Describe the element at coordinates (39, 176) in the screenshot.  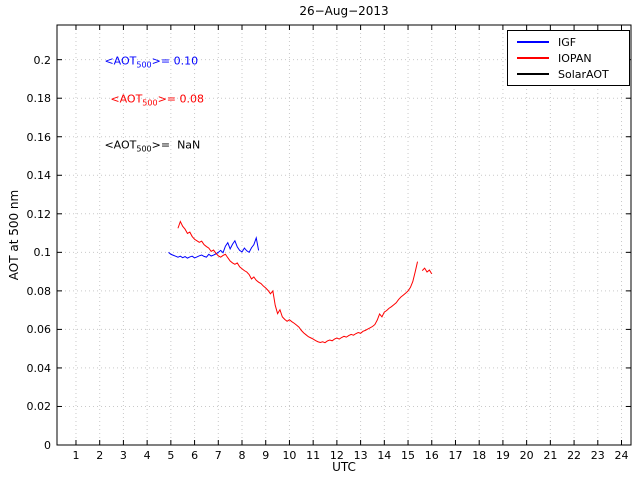
I see `y-tick-label: 0.14` at that location.